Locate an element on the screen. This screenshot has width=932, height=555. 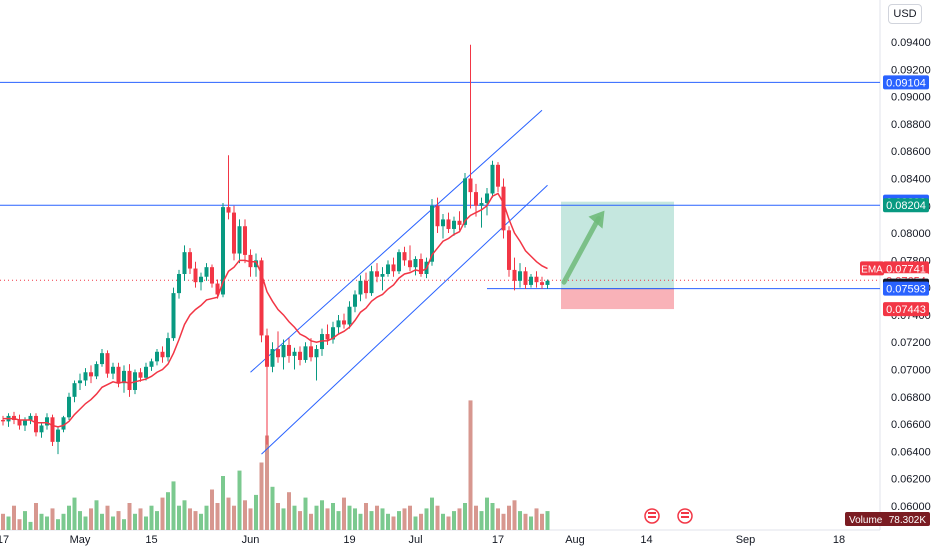
price-tick-label: 0.09200 is located at coordinates (911, 70).